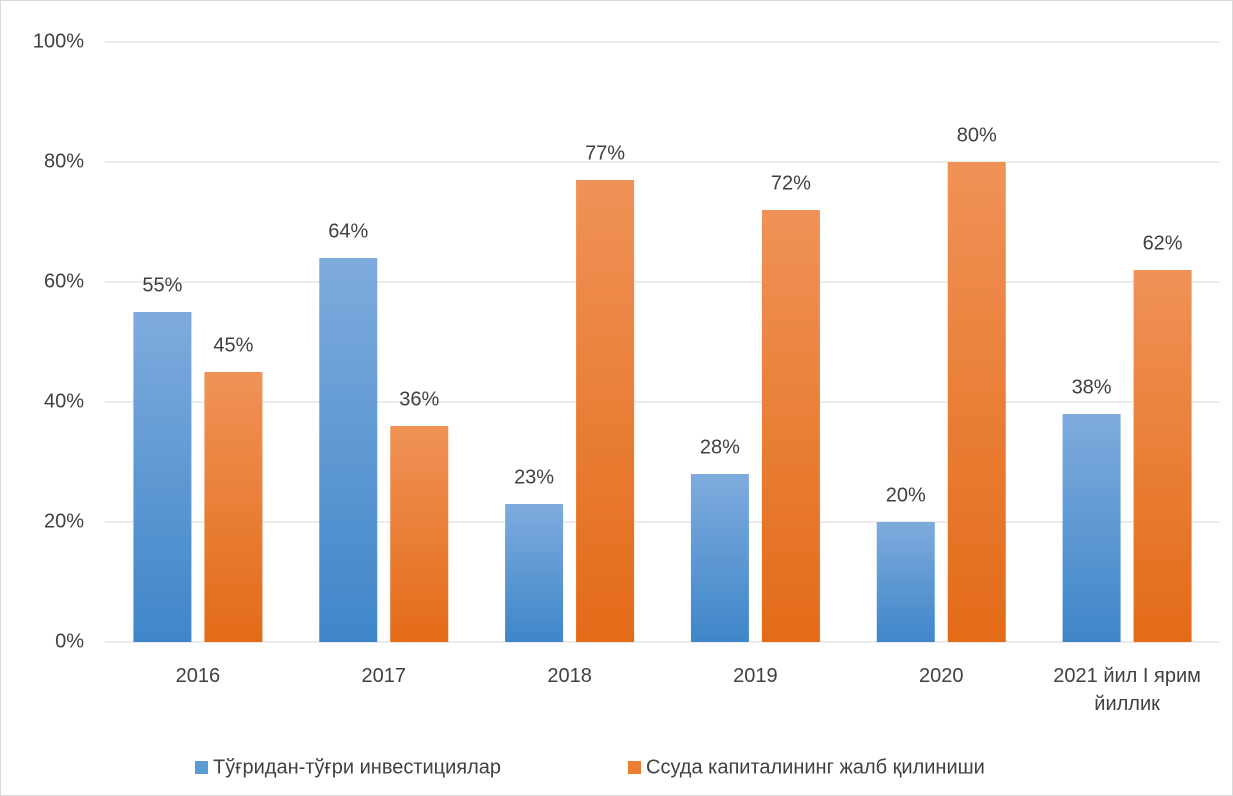  Describe the element at coordinates (64, 521) in the screenshot. I see `y-tick-label: 20%` at that location.